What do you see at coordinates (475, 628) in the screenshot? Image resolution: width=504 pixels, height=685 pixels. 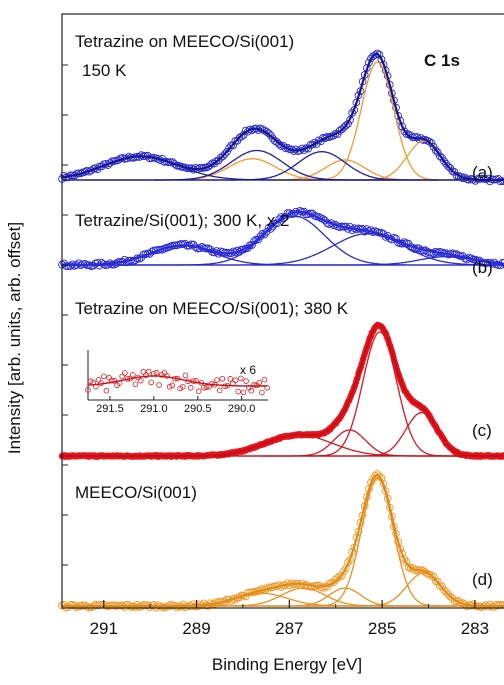 I see `x-tick-label: 283` at bounding box center [475, 628].